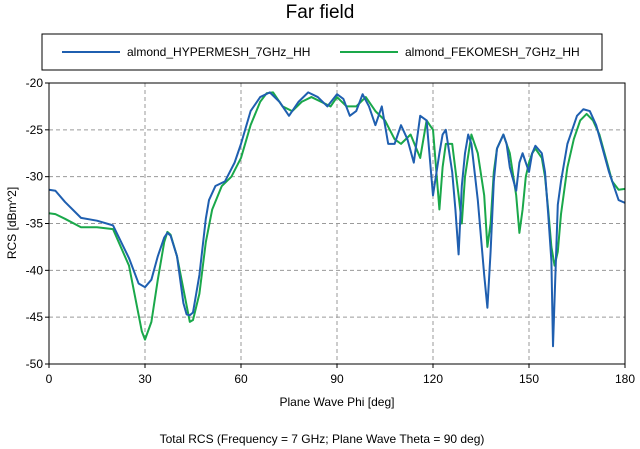 This screenshot has height=449, width=640. I want to click on x-tick-labels: 0 30 60 90 120 150 180, so click(340, 375).